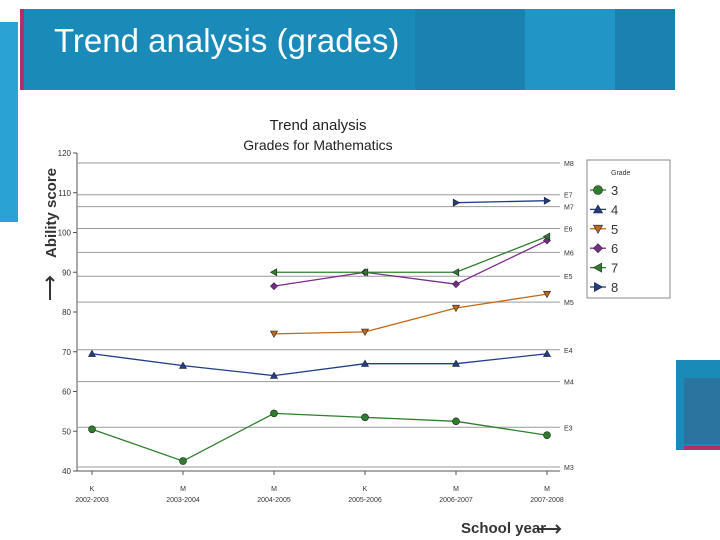  Describe the element at coordinates (569, 253) in the screenshot. I see `reference-line-label: M6` at that location.